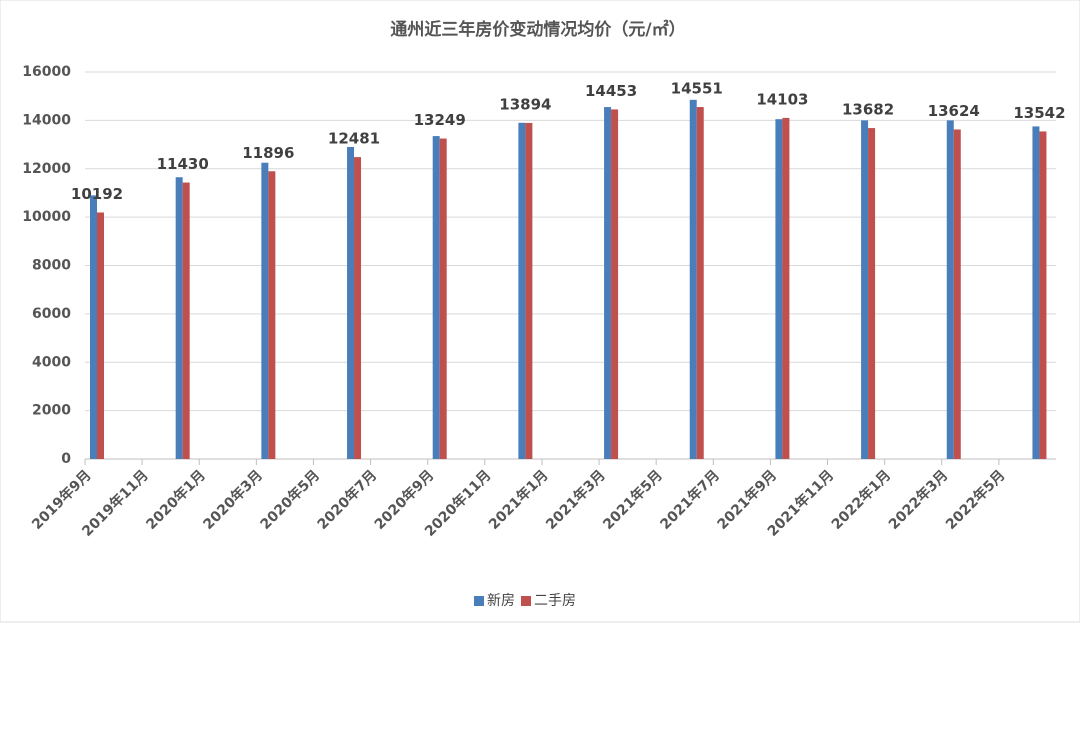  I want to click on value-label: 13624, so click(954, 111).